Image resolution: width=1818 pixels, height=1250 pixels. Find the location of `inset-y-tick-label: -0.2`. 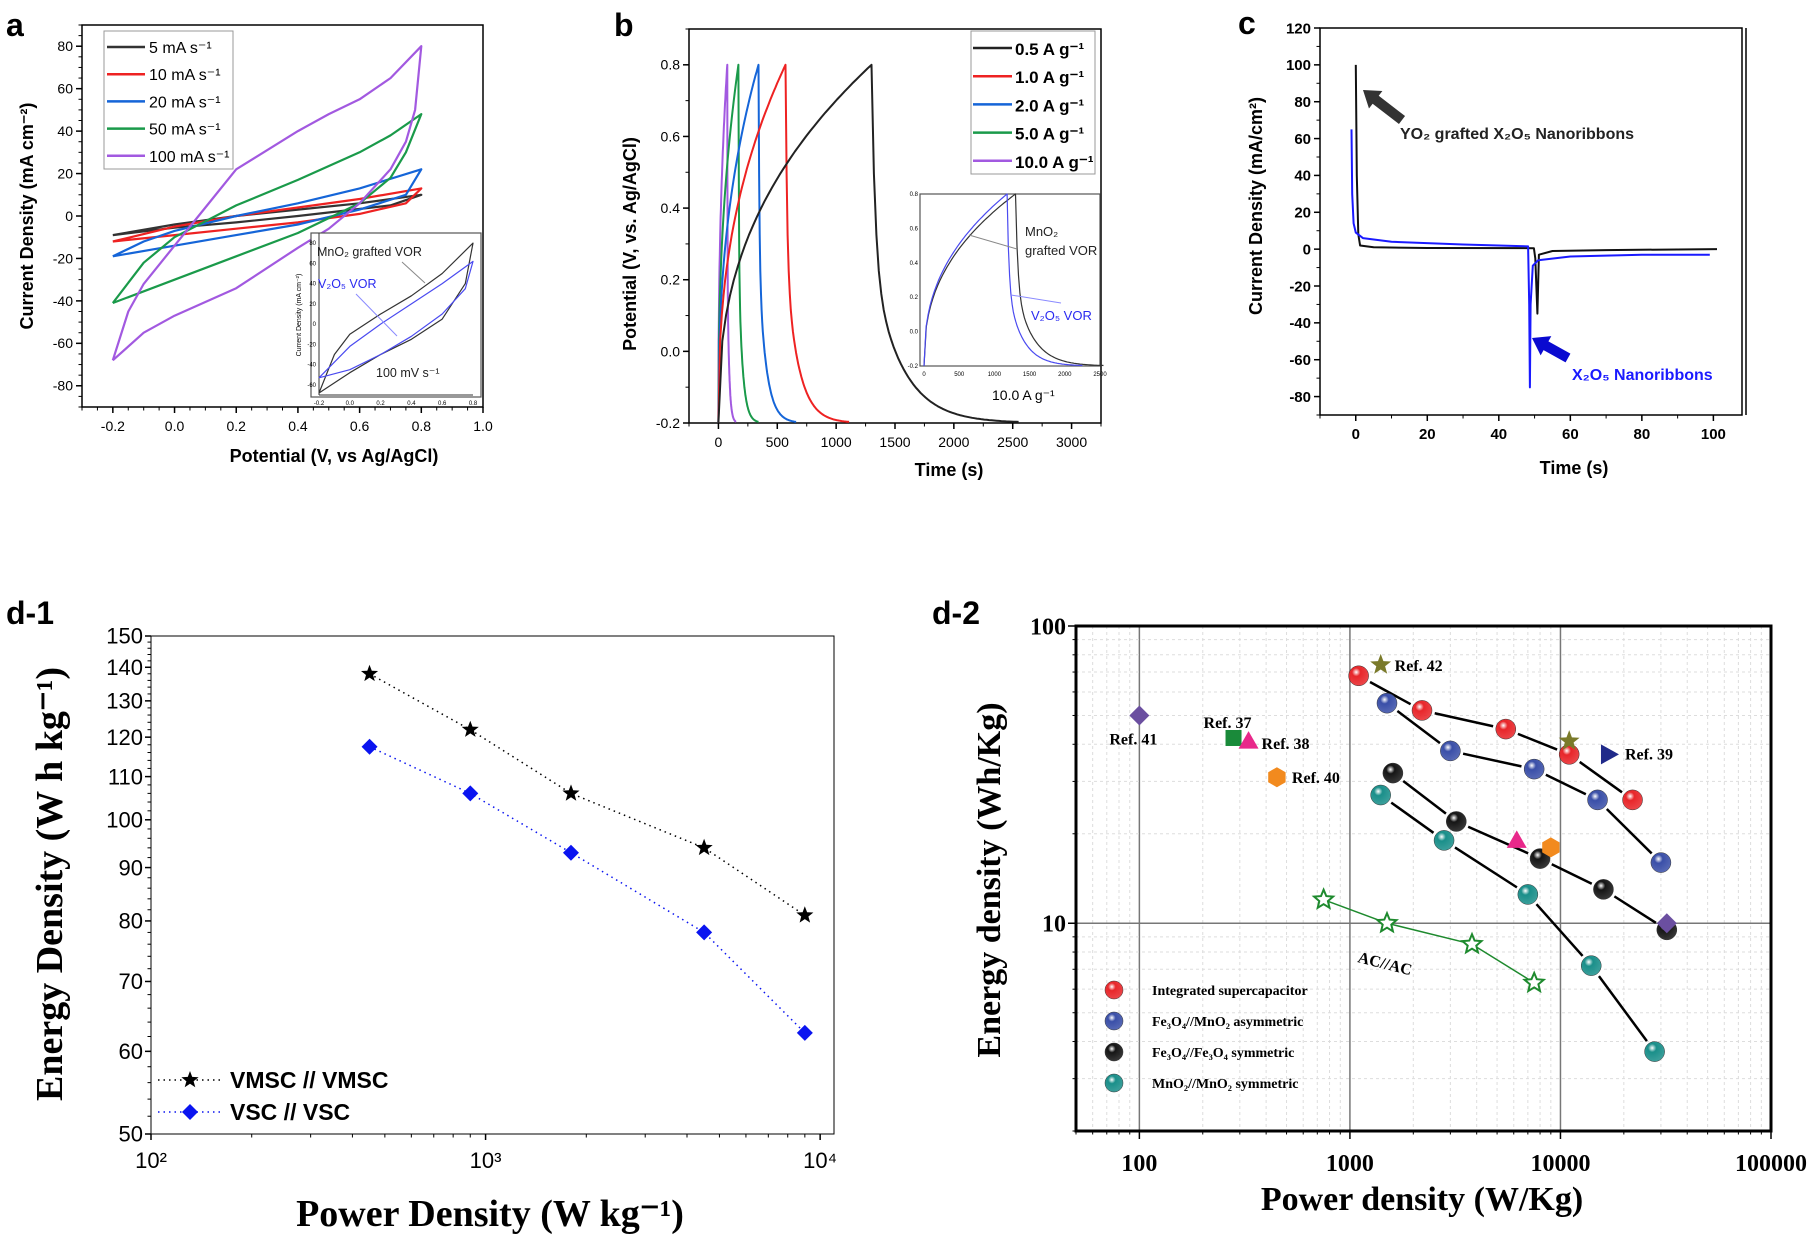

inset-y-tick-label: -0.2 is located at coordinates (913, 367).